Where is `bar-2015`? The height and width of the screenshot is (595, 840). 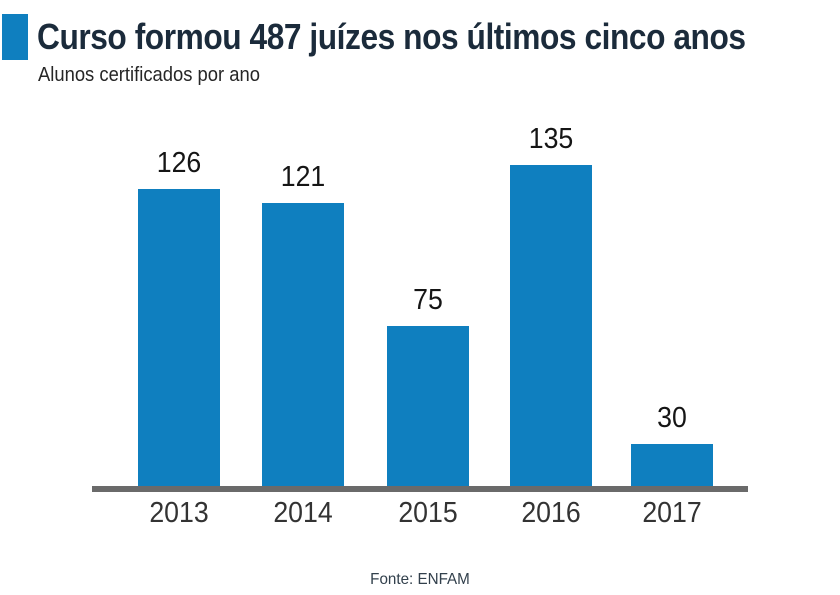 bar-2015 is located at coordinates (428, 406).